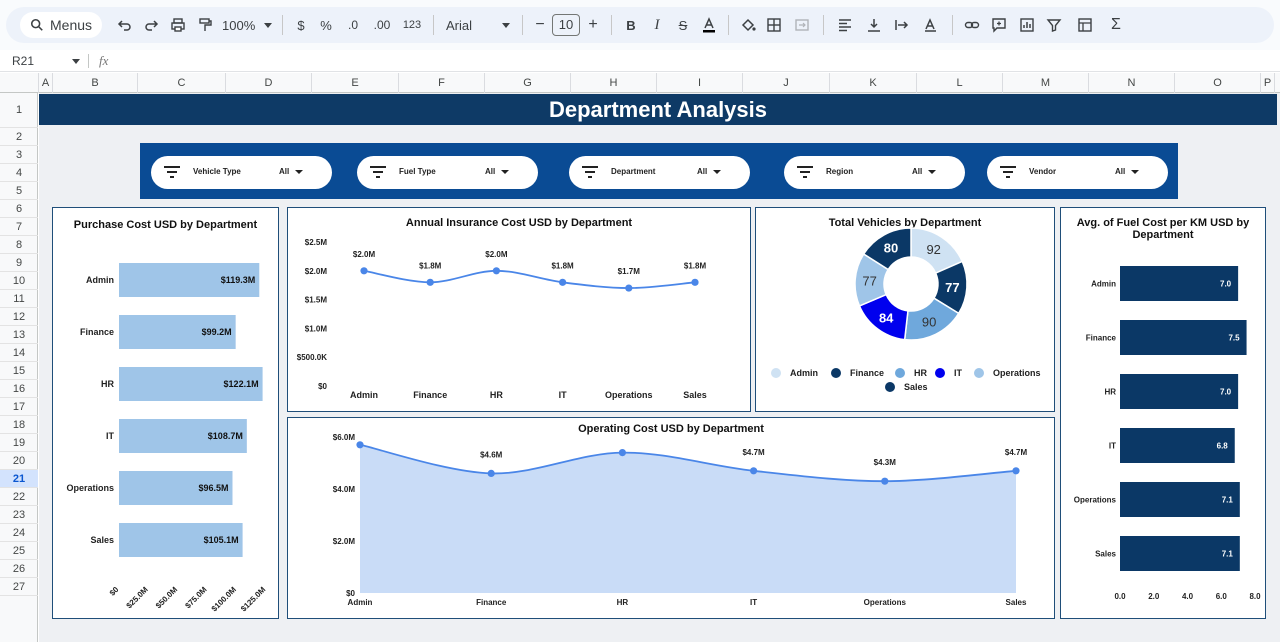 This screenshot has width=1280, height=642. I want to click on select-all-corner, so click(19, 83).